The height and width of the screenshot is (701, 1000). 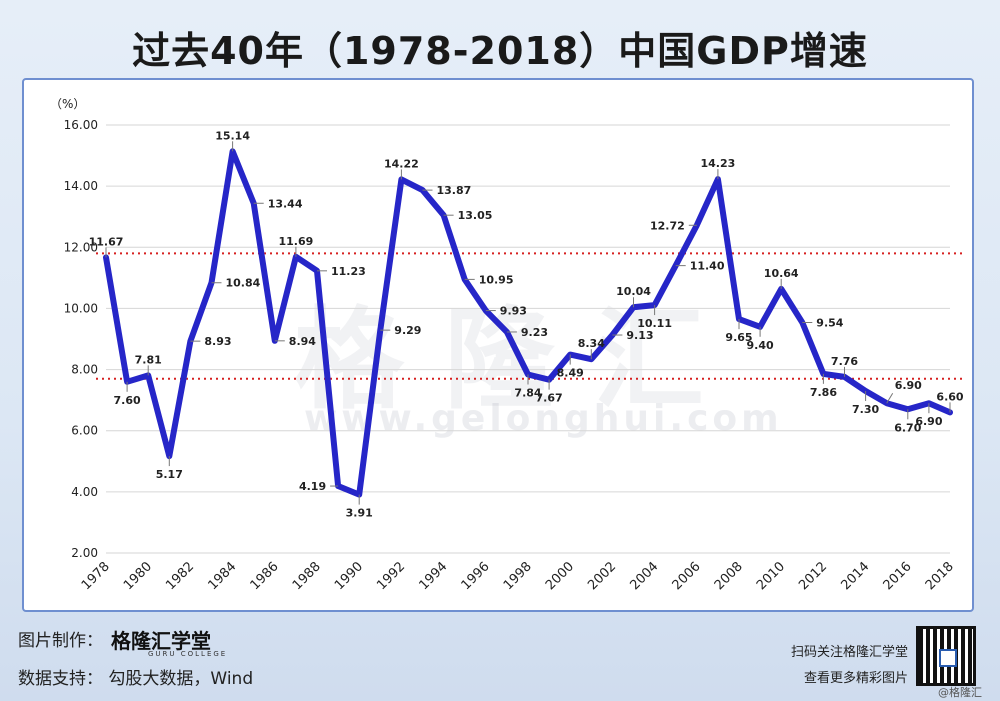 What do you see at coordinates (169, 474) in the screenshot?
I see `data-label: 5.17` at bounding box center [169, 474].